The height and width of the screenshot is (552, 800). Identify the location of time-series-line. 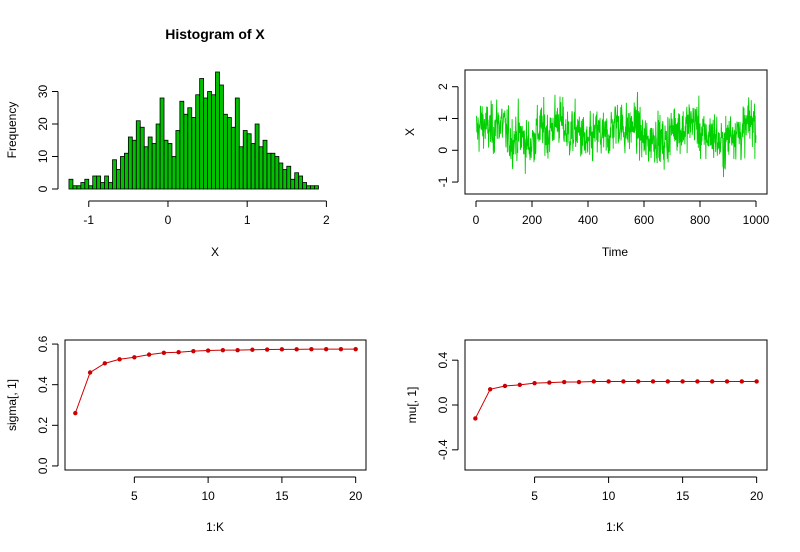
(616, 134).